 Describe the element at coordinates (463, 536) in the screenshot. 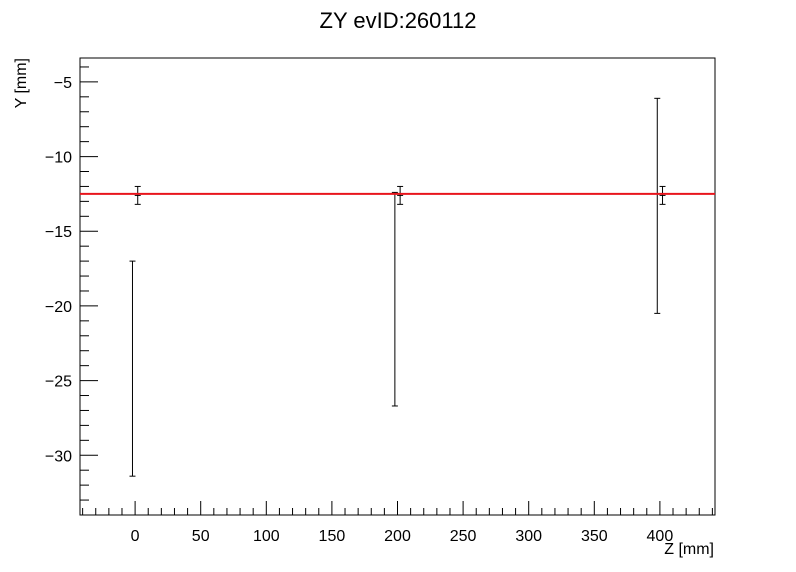

I see `x-tick-label: 250` at that location.